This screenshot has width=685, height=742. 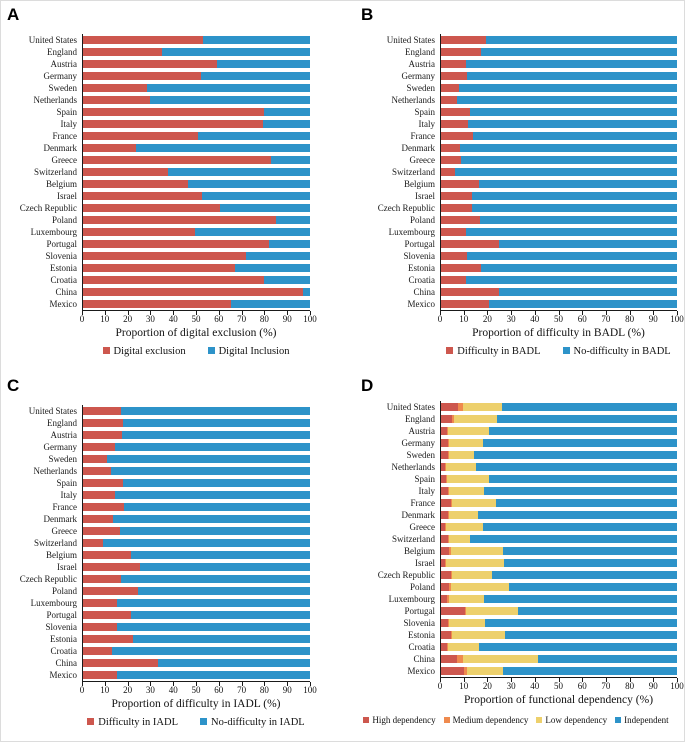 What do you see at coordinates (449, 623) in the screenshot?
I see `bar-segment-medium-dependency` at bounding box center [449, 623].